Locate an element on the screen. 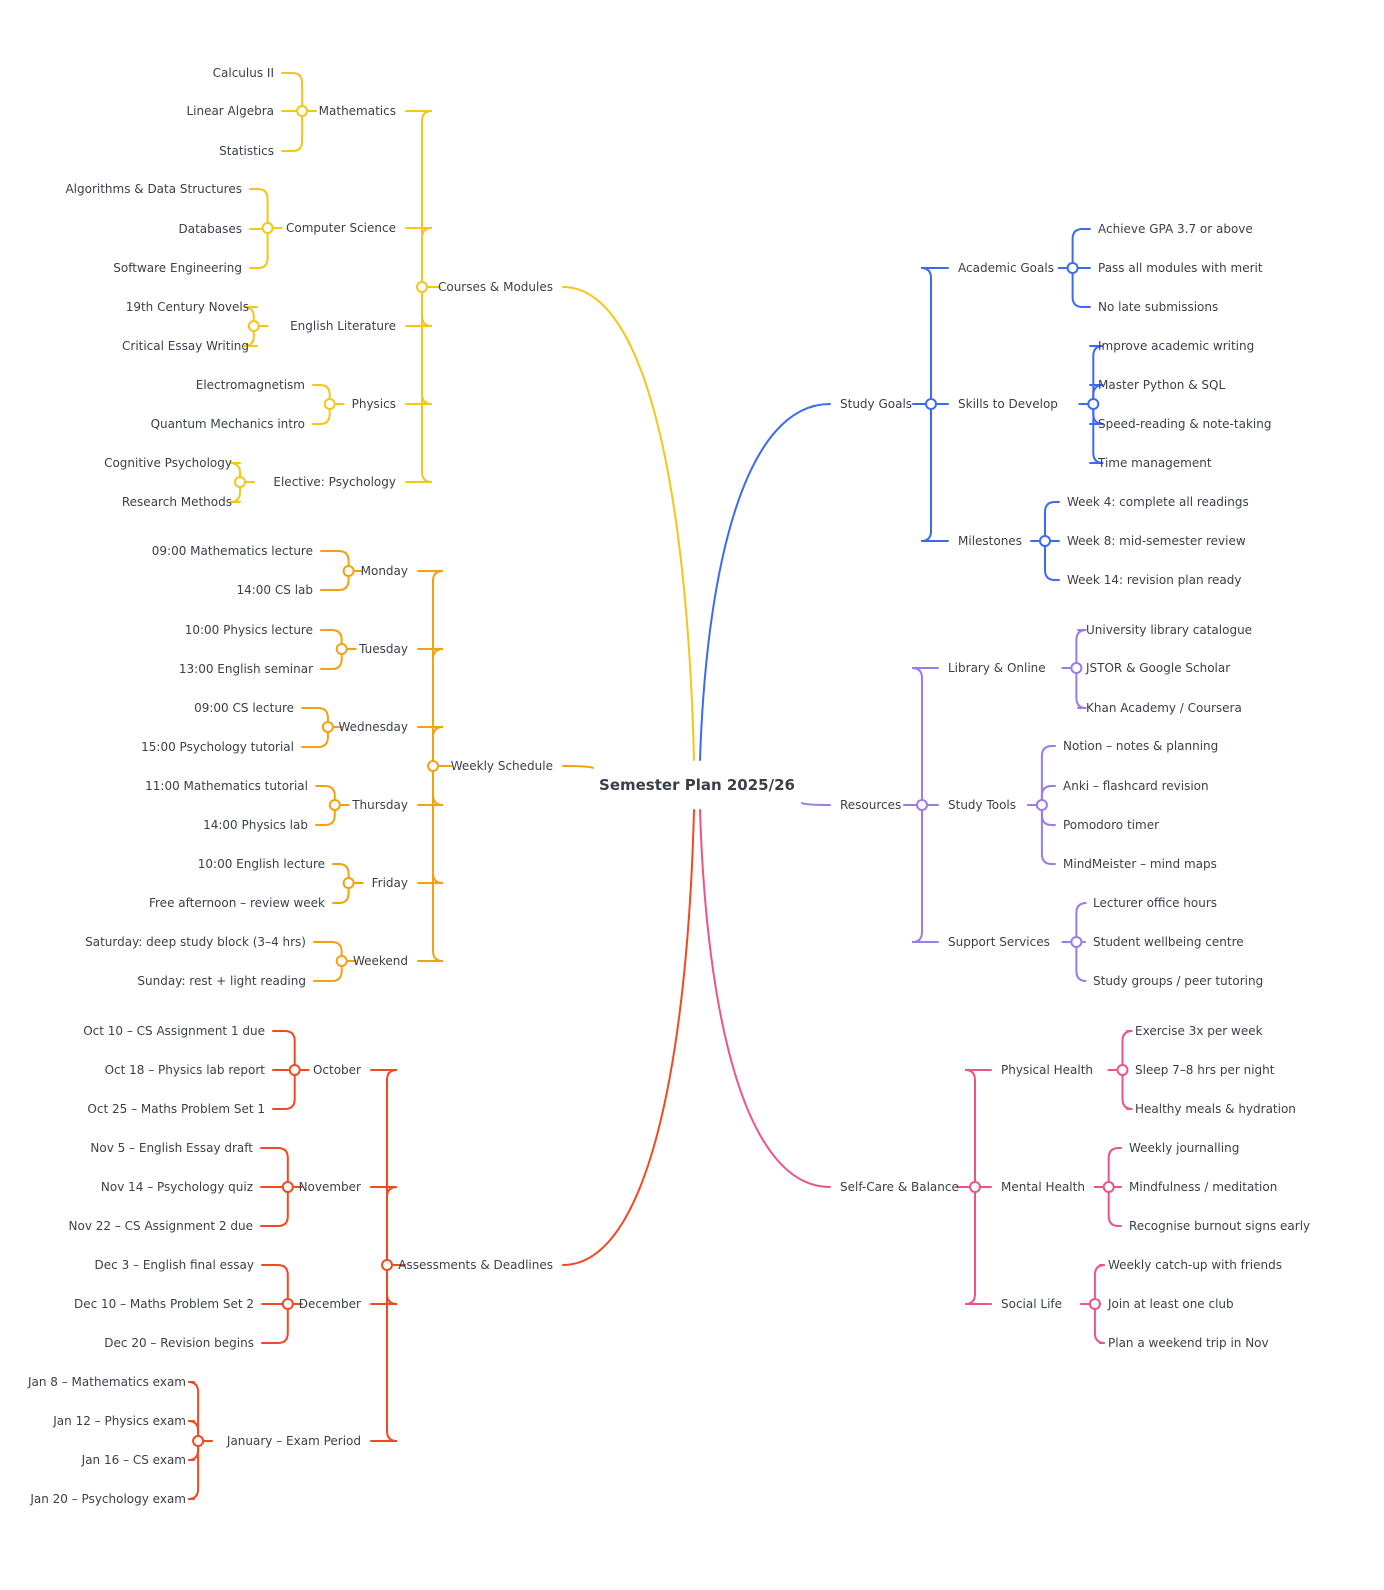 Image resolution: width=1384 pixels, height=1590 pixels. leaf-resources-1-2: Pomodoro timer is located at coordinates (1111, 825).